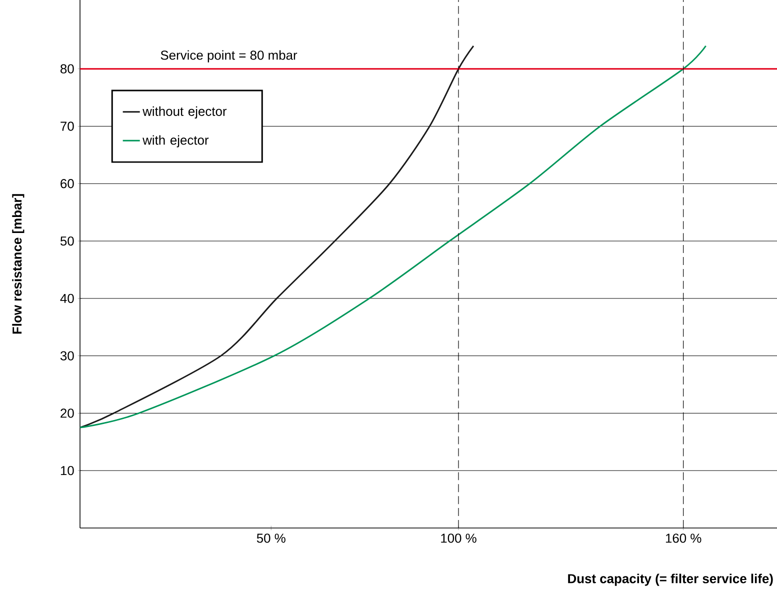  What do you see at coordinates (67, 241) in the screenshot?
I see `y-tick-label: 50` at bounding box center [67, 241].